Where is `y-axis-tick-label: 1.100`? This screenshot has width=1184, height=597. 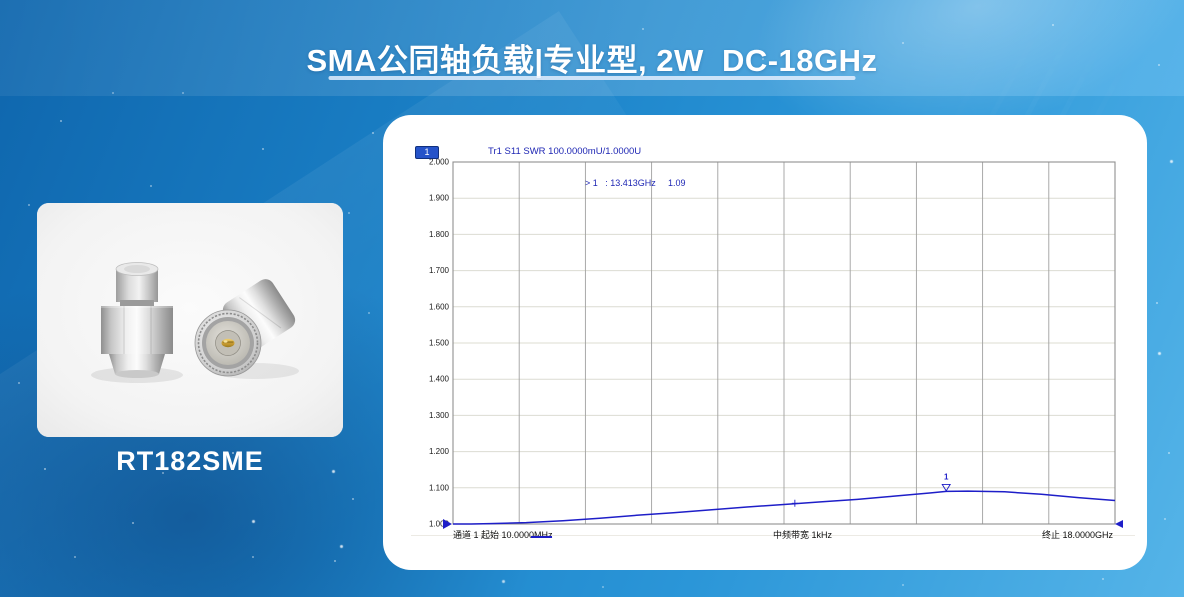 y-axis-tick-label: 1.100 is located at coordinates (439, 487).